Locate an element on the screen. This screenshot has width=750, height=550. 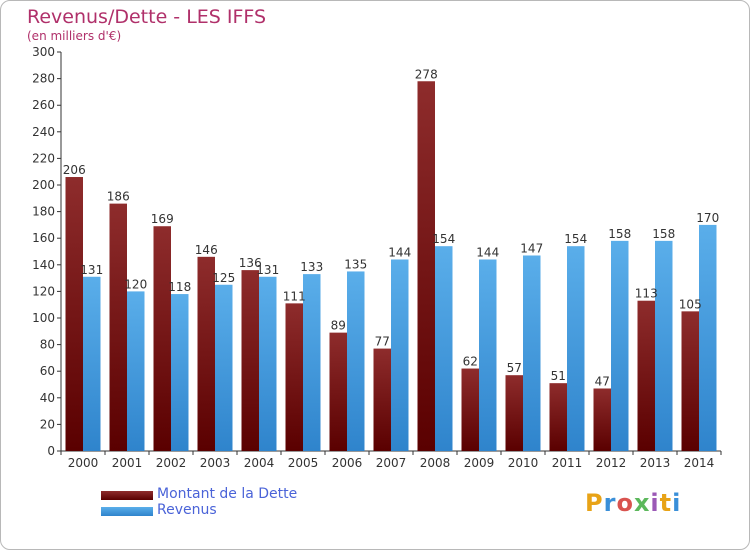
x-tick-label: 2000 is located at coordinates (83, 463).